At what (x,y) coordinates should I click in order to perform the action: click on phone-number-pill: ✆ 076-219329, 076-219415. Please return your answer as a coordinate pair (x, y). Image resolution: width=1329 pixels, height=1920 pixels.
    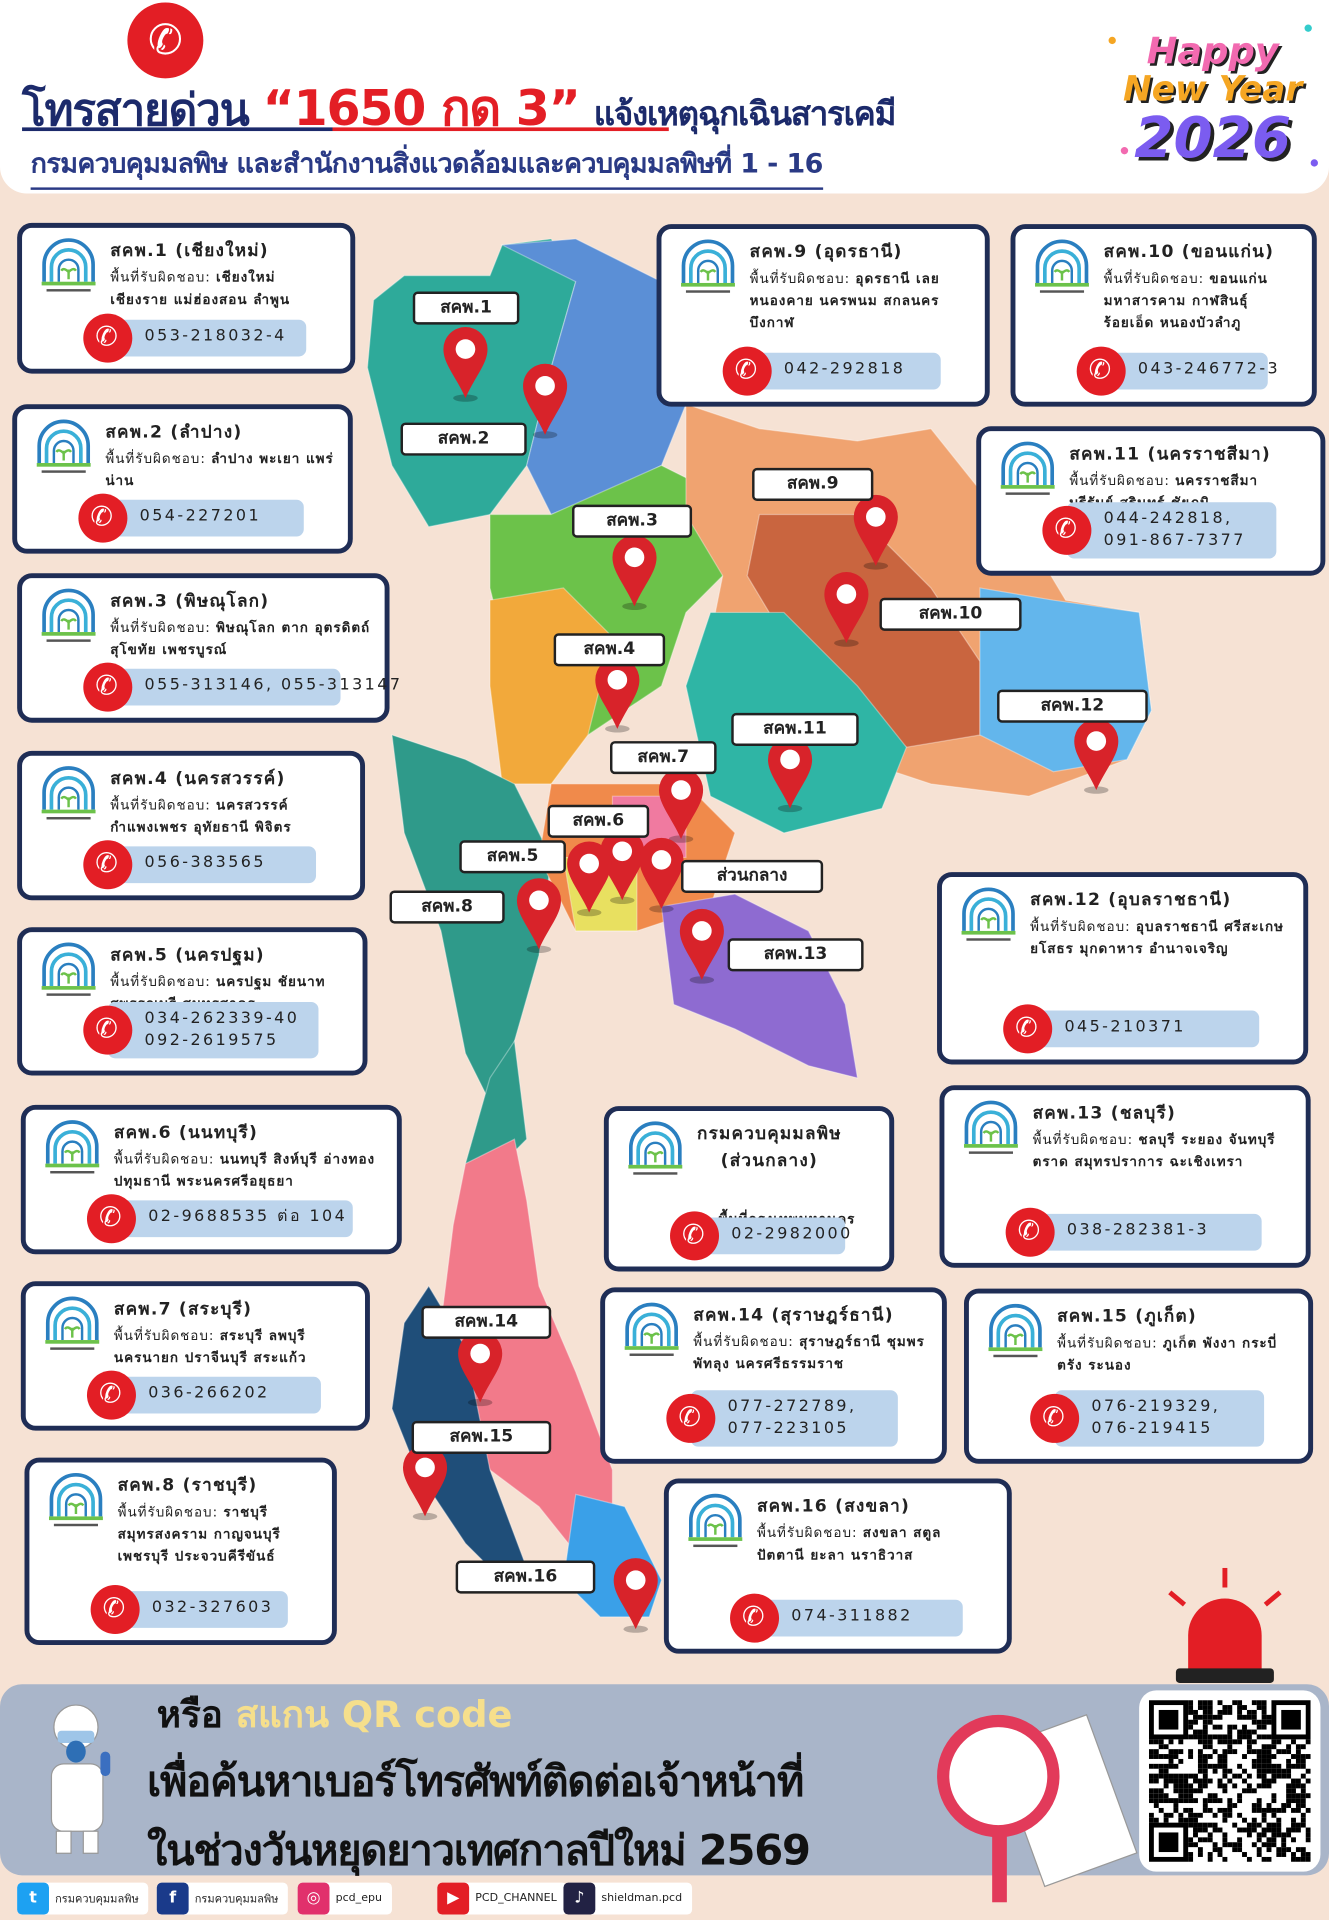
    Looking at the image, I should click on (1147, 1418).